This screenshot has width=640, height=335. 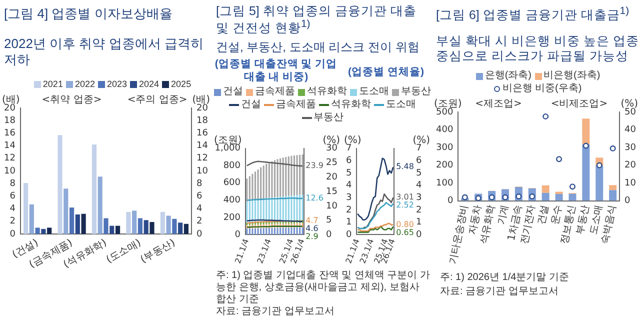 What do you see at coordinates (405, 205) in the screenshot?
I see `data-label: 2.52` at bounding box center [405, 205].